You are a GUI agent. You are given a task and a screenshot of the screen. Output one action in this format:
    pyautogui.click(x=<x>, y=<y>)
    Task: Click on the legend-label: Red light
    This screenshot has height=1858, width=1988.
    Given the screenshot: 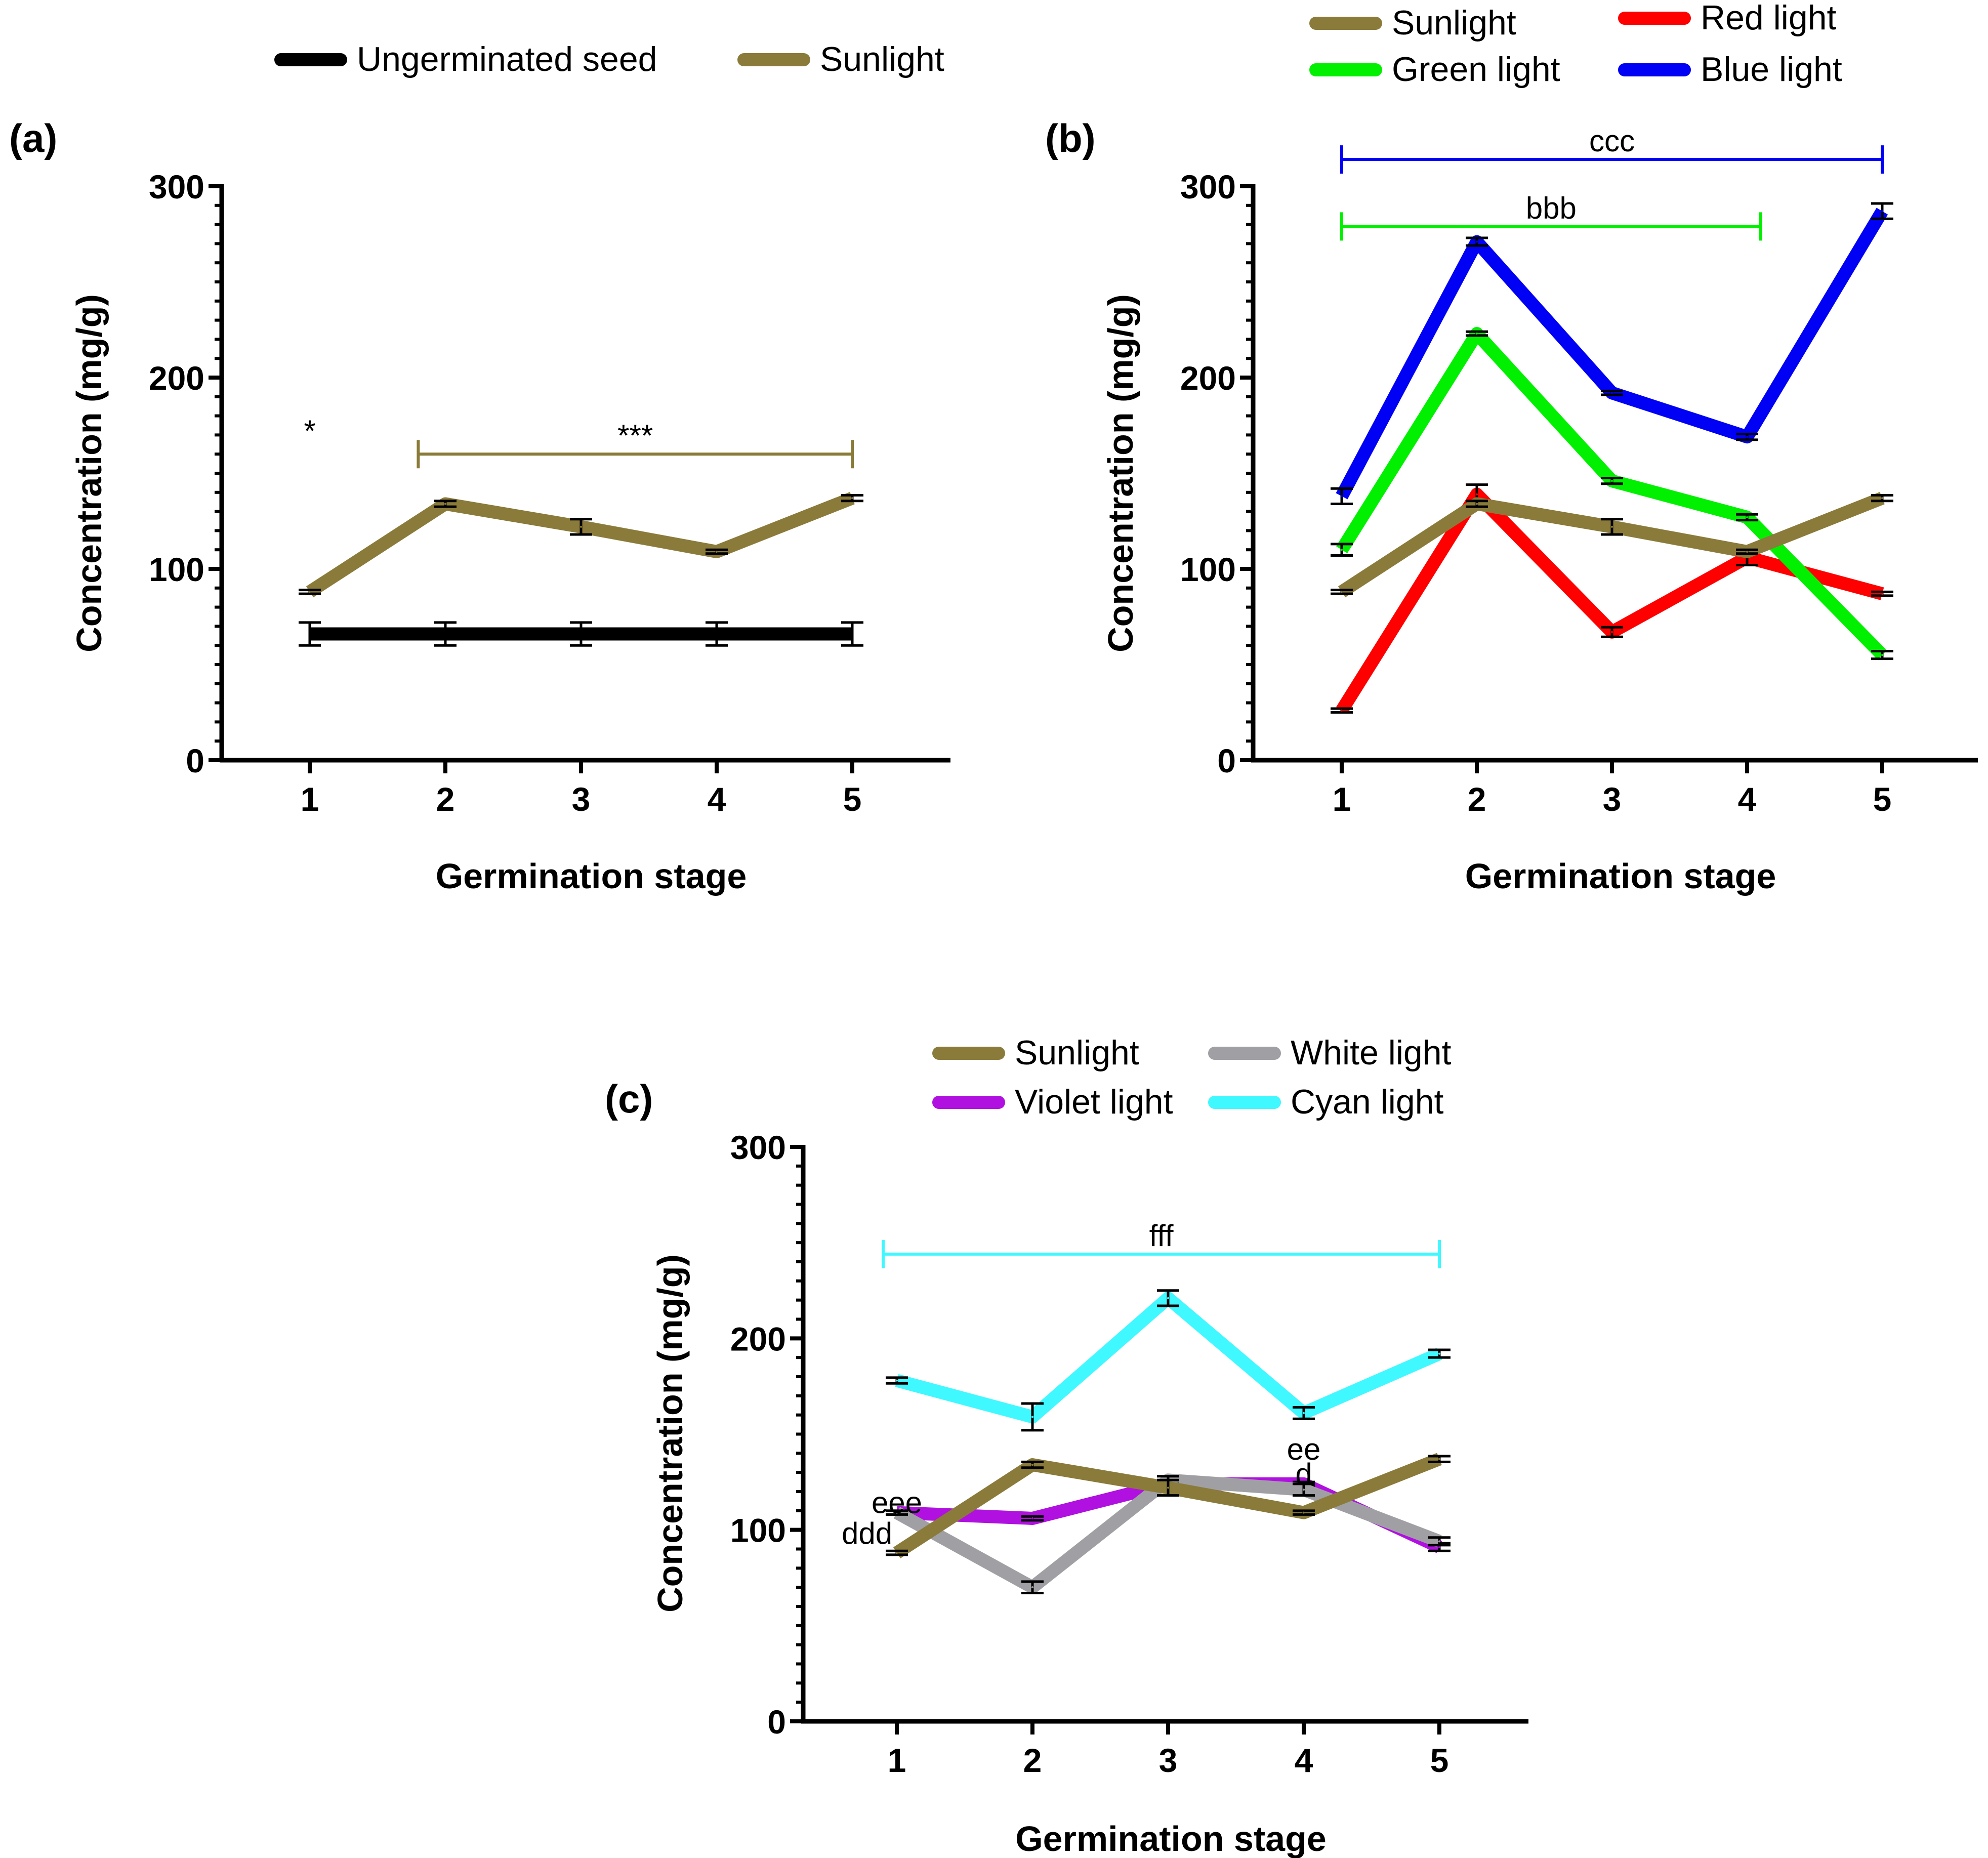 What is the action you would take?
    pyautogui.click(x=1768, y=18)
    